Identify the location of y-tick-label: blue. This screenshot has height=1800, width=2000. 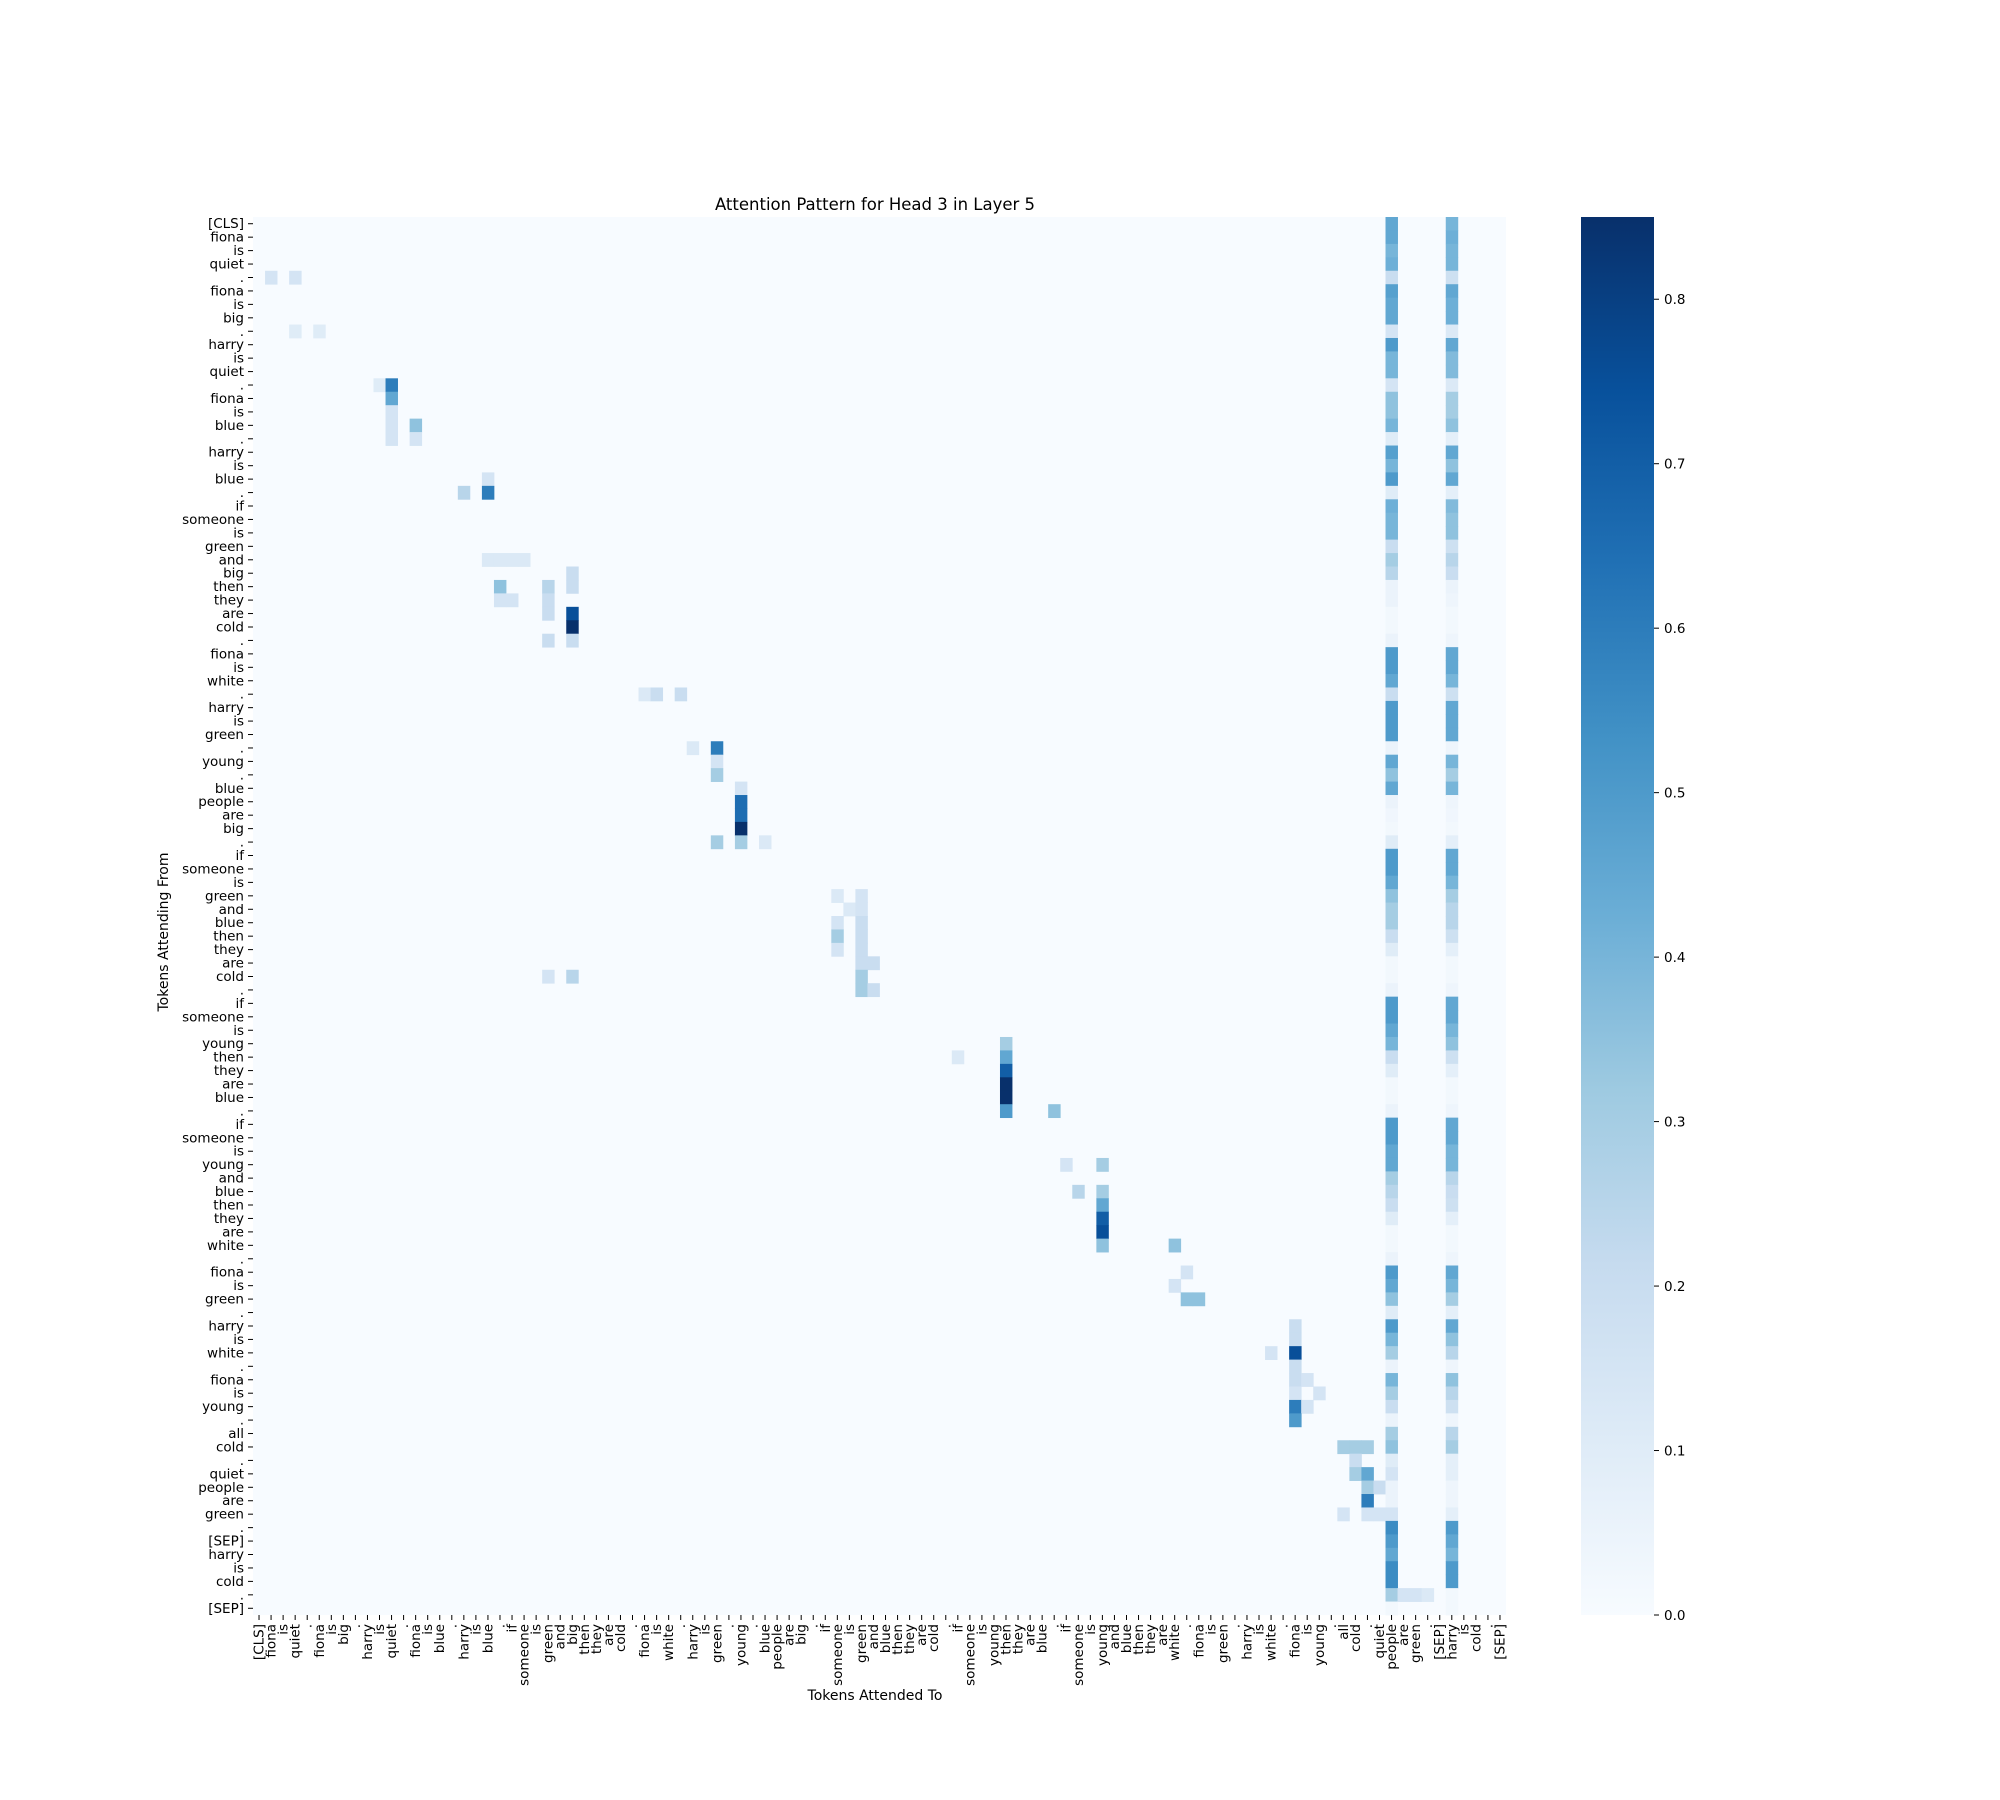
(229, 789).